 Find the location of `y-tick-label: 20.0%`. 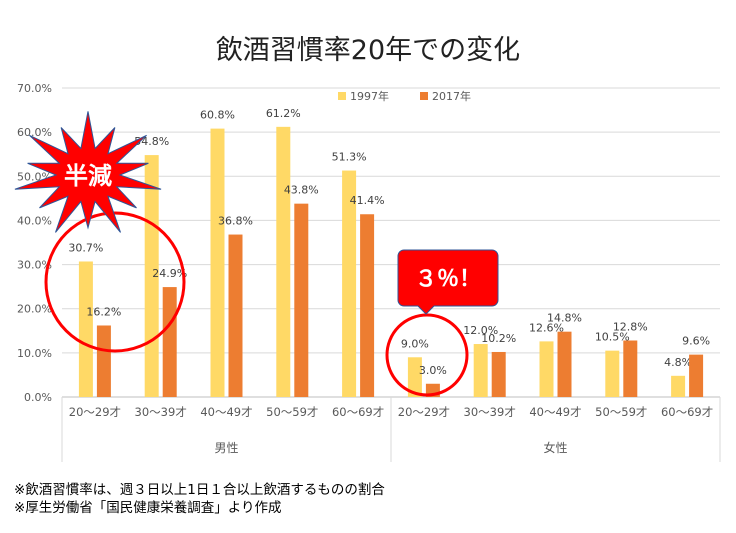

y-tick-label: 20.0% is located at coordinates (34, 309).